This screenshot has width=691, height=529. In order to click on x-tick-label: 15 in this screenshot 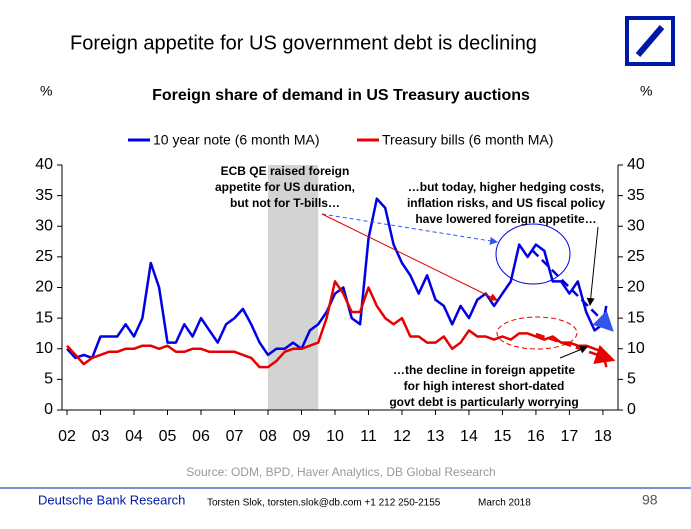, I will do `click(503, 436)`.